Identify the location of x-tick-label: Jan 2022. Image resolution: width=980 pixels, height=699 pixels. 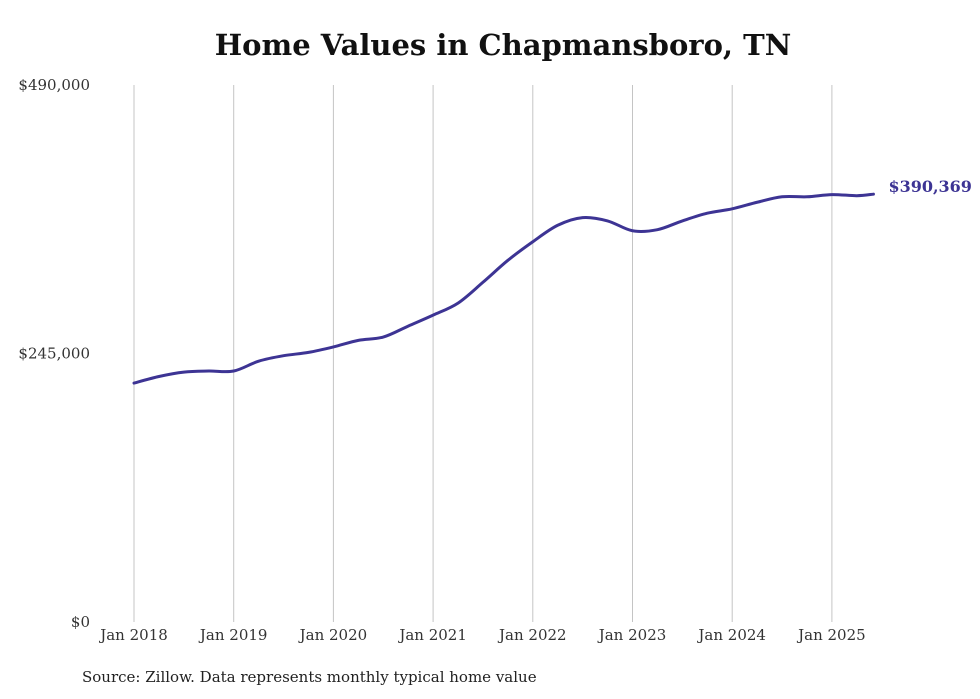
(532, 635).